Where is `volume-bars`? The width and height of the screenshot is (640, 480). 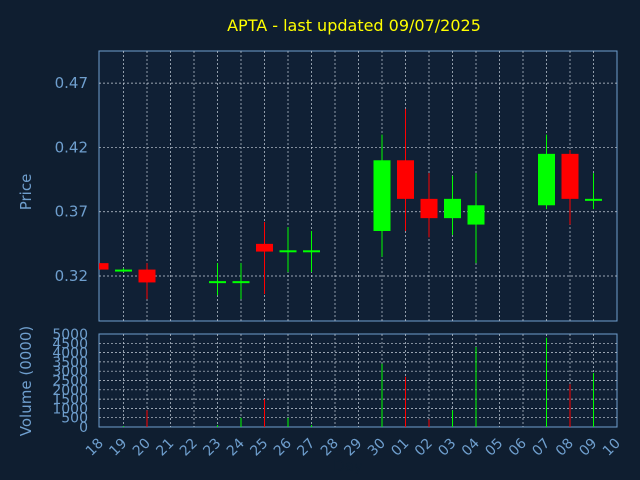 volume-bars is located at coordinates (358, 382).